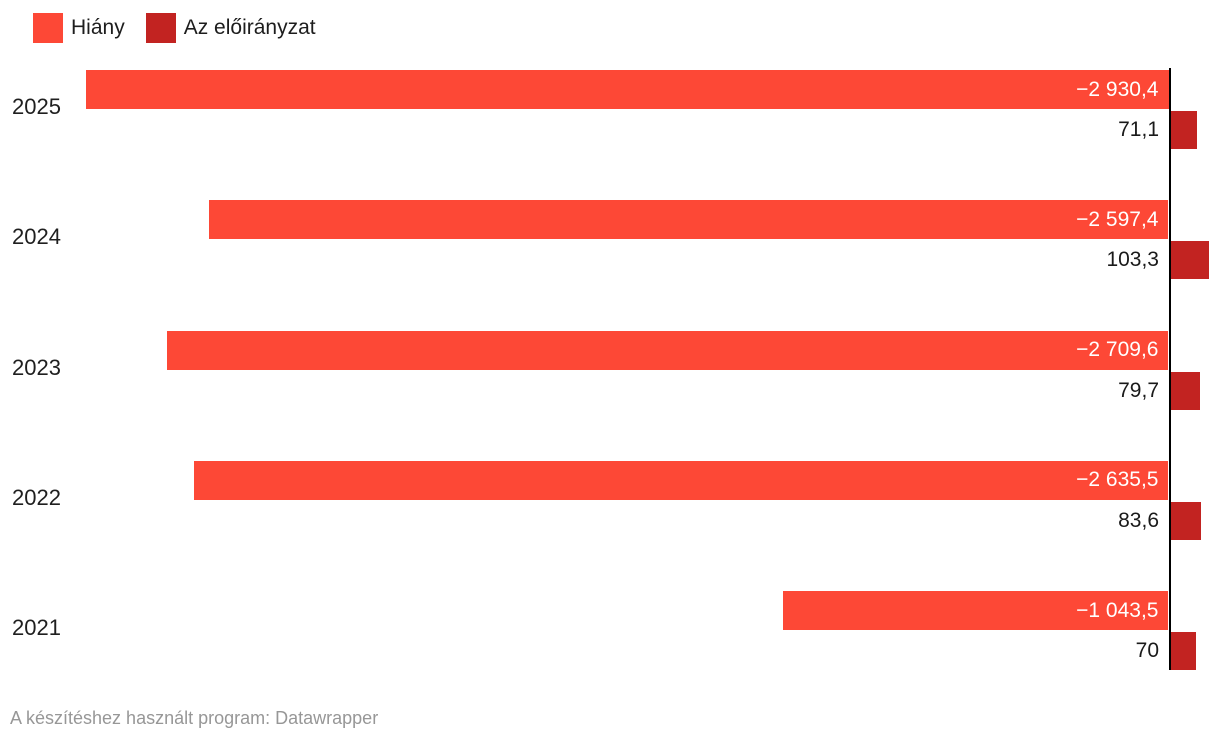 The height and width of the screenshot is (746, 1220). I want to click on deficit-bar: −2 597,4, so click(688, 220).